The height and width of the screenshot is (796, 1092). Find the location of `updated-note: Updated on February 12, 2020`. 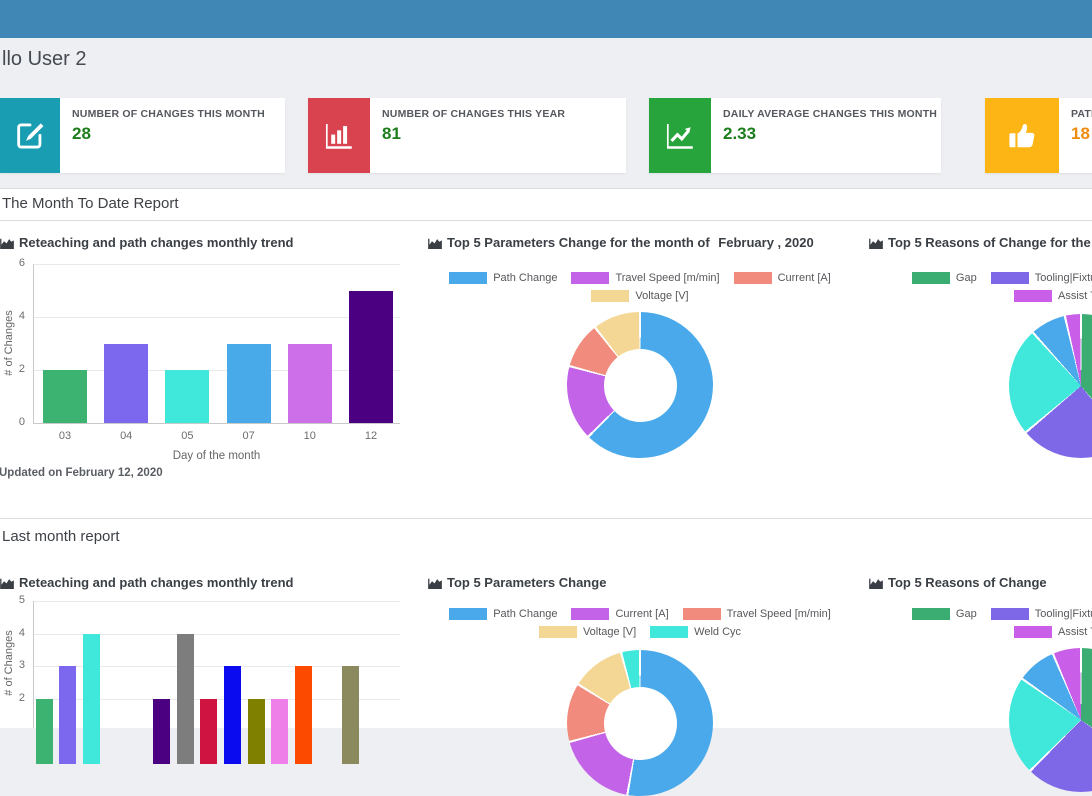

updated-note: Updated on February 12, 2020 is located at coordinates (81, 473).